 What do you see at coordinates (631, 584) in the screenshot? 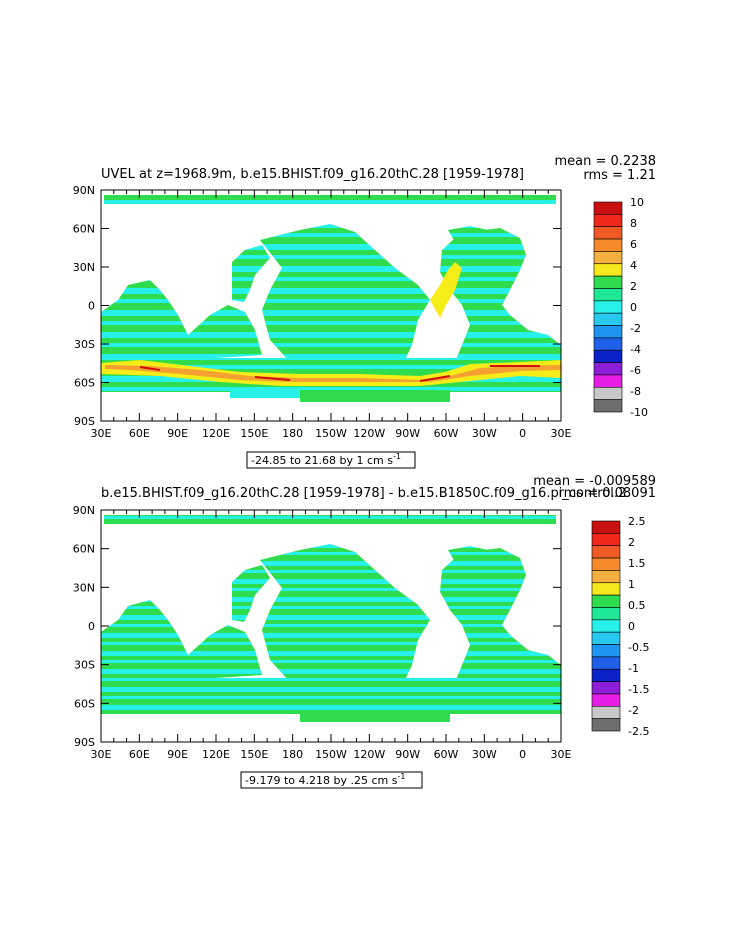
I see `colorbar-label: 1` at bounding box center [631, 584].